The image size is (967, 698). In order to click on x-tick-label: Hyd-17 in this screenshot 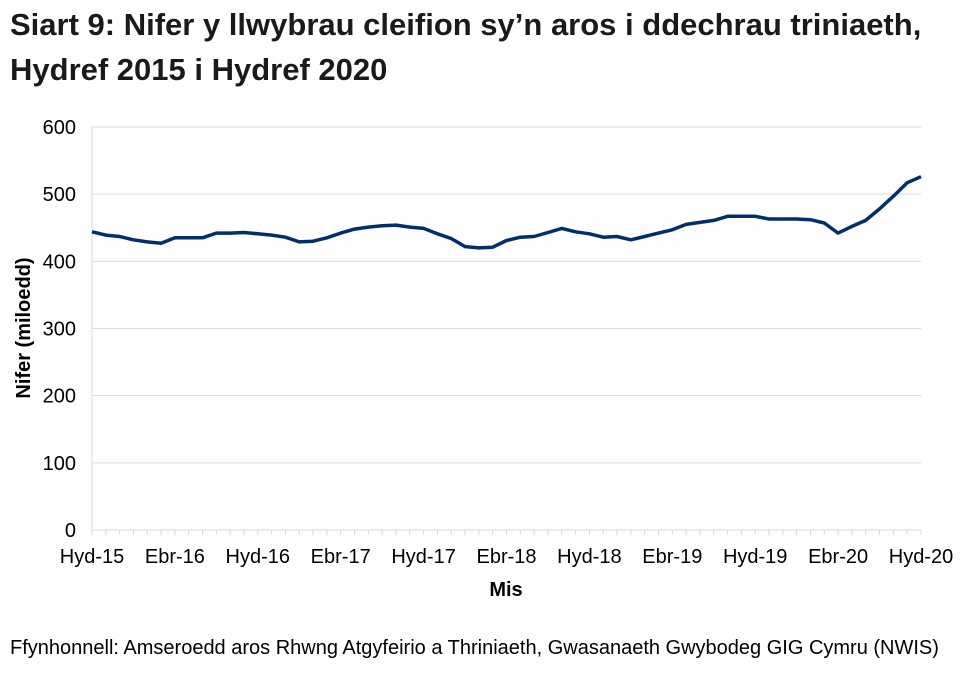, I will do `click(423, 557)`.